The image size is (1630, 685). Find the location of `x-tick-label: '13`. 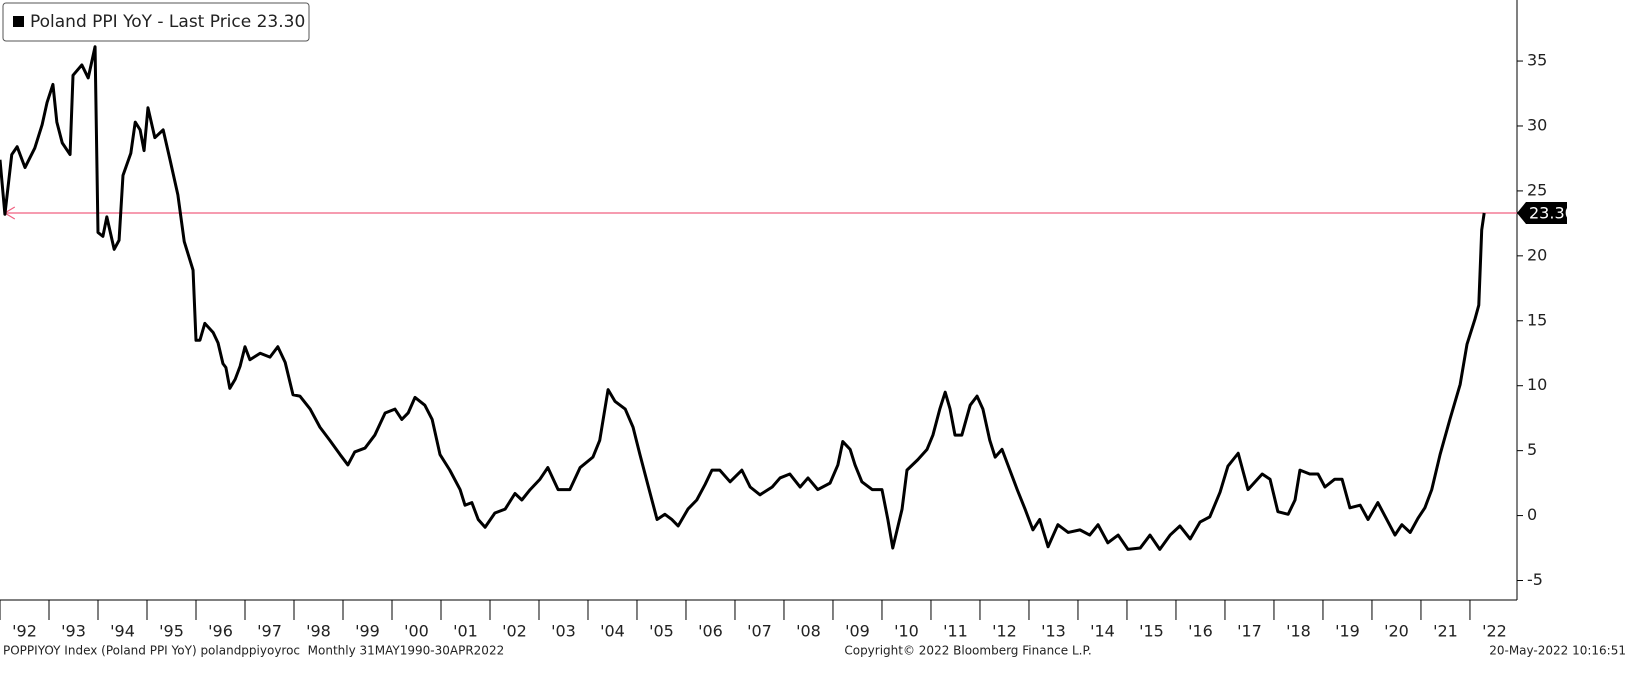

x-tick-label: '13 is located at coordinates (1053, 631).